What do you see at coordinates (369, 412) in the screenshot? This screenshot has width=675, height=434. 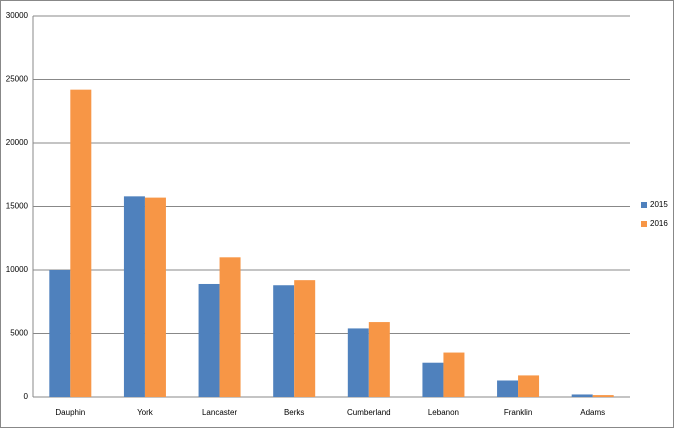 I see `x-tick-label: Cumberland` at bounding box center [369, 412].